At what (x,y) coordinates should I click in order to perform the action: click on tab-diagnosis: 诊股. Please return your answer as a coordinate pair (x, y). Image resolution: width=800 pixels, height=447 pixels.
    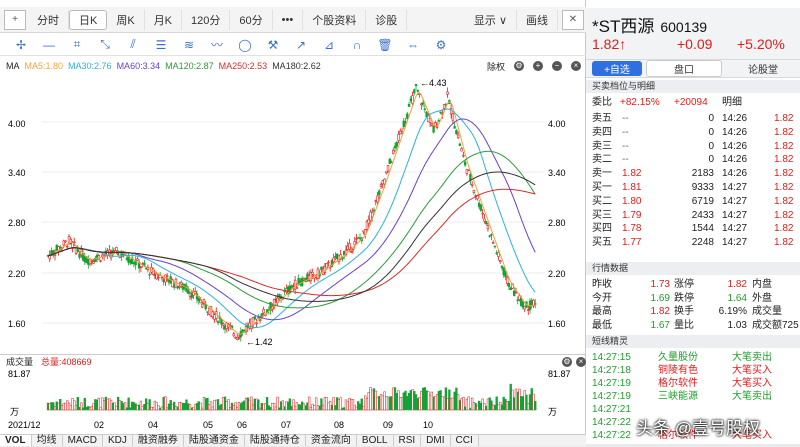
    Looking at the image, I should click on (387, 19).